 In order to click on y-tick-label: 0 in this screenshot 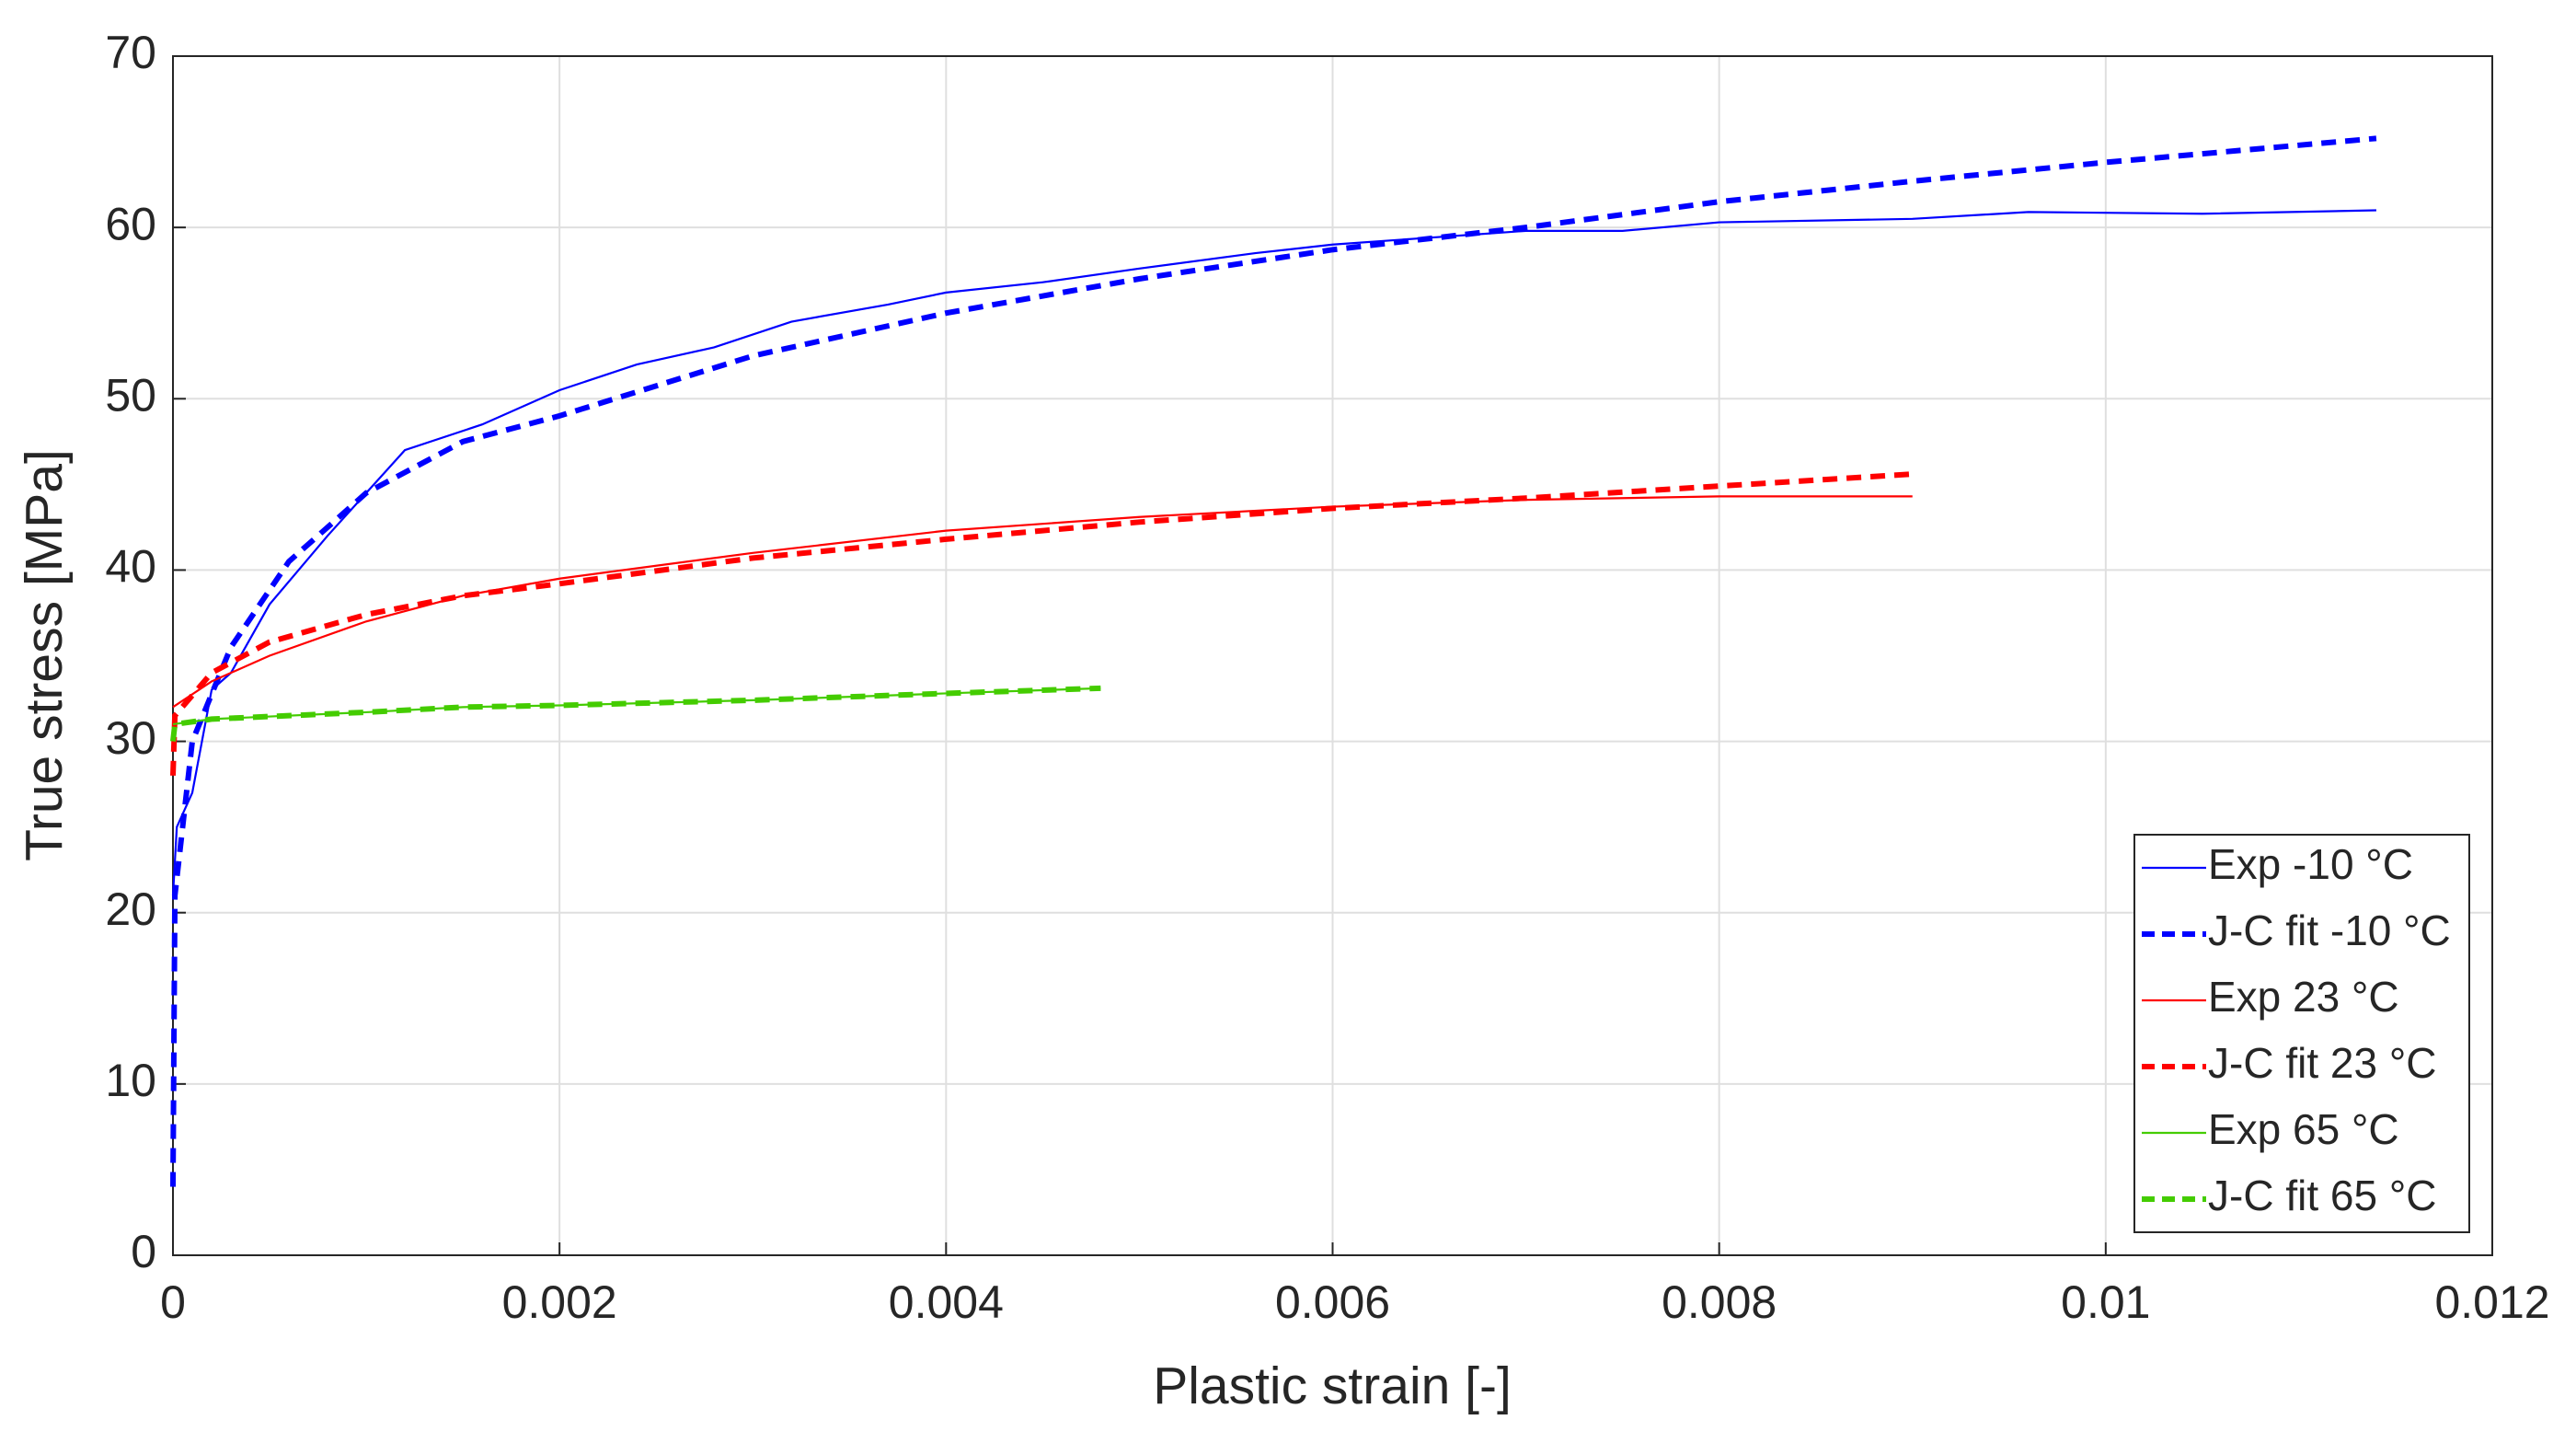, I will do `click(143, 1251)`.